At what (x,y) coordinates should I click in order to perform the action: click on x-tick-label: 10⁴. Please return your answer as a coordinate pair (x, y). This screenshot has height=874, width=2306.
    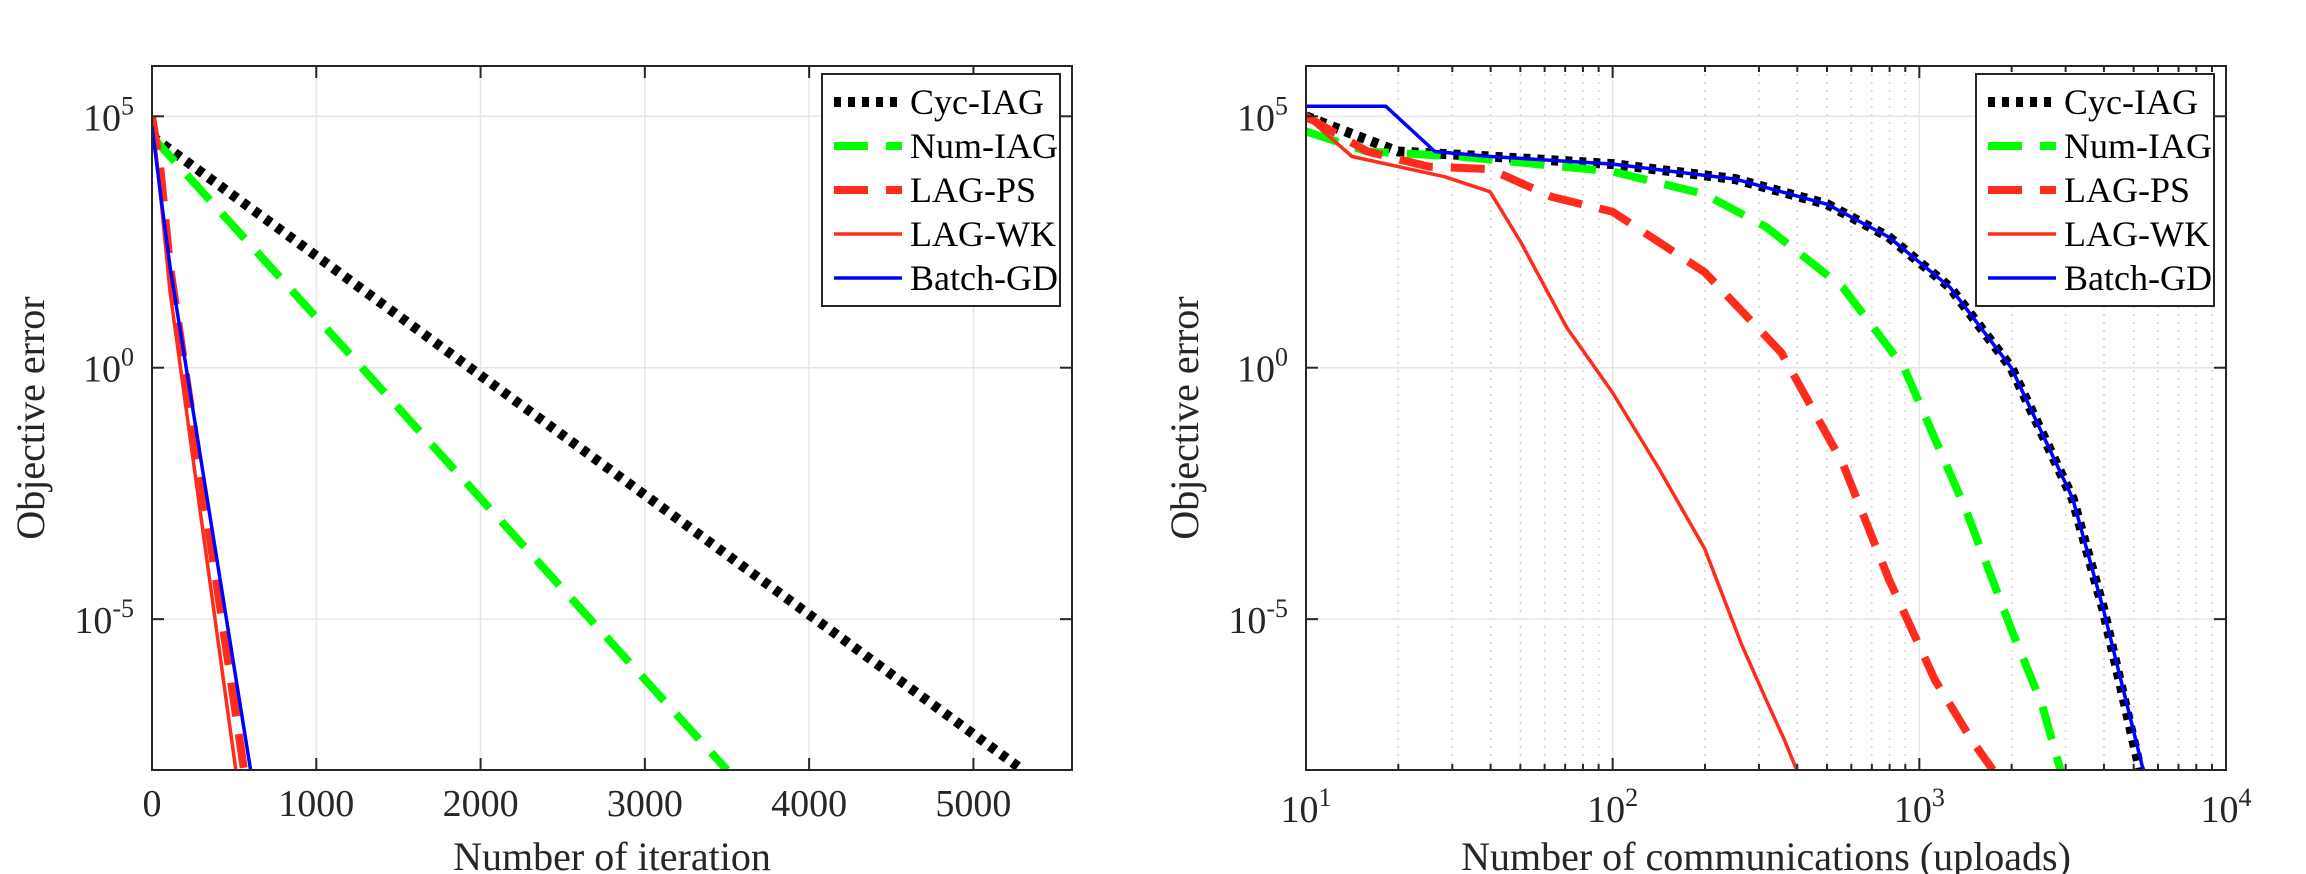
    Looking at the image, I should click on (2226, 807).